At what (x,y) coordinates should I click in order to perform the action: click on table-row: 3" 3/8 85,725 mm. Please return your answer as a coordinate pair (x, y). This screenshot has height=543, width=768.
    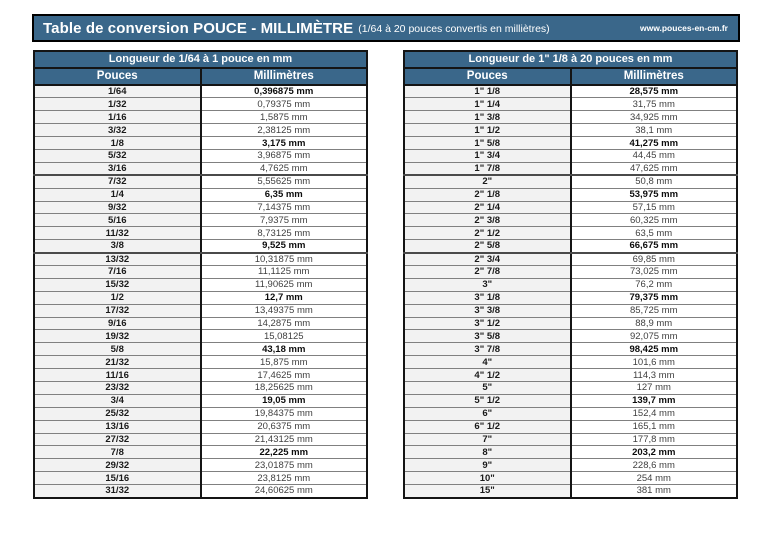
    Looking at the image, I should click on (570, 311).